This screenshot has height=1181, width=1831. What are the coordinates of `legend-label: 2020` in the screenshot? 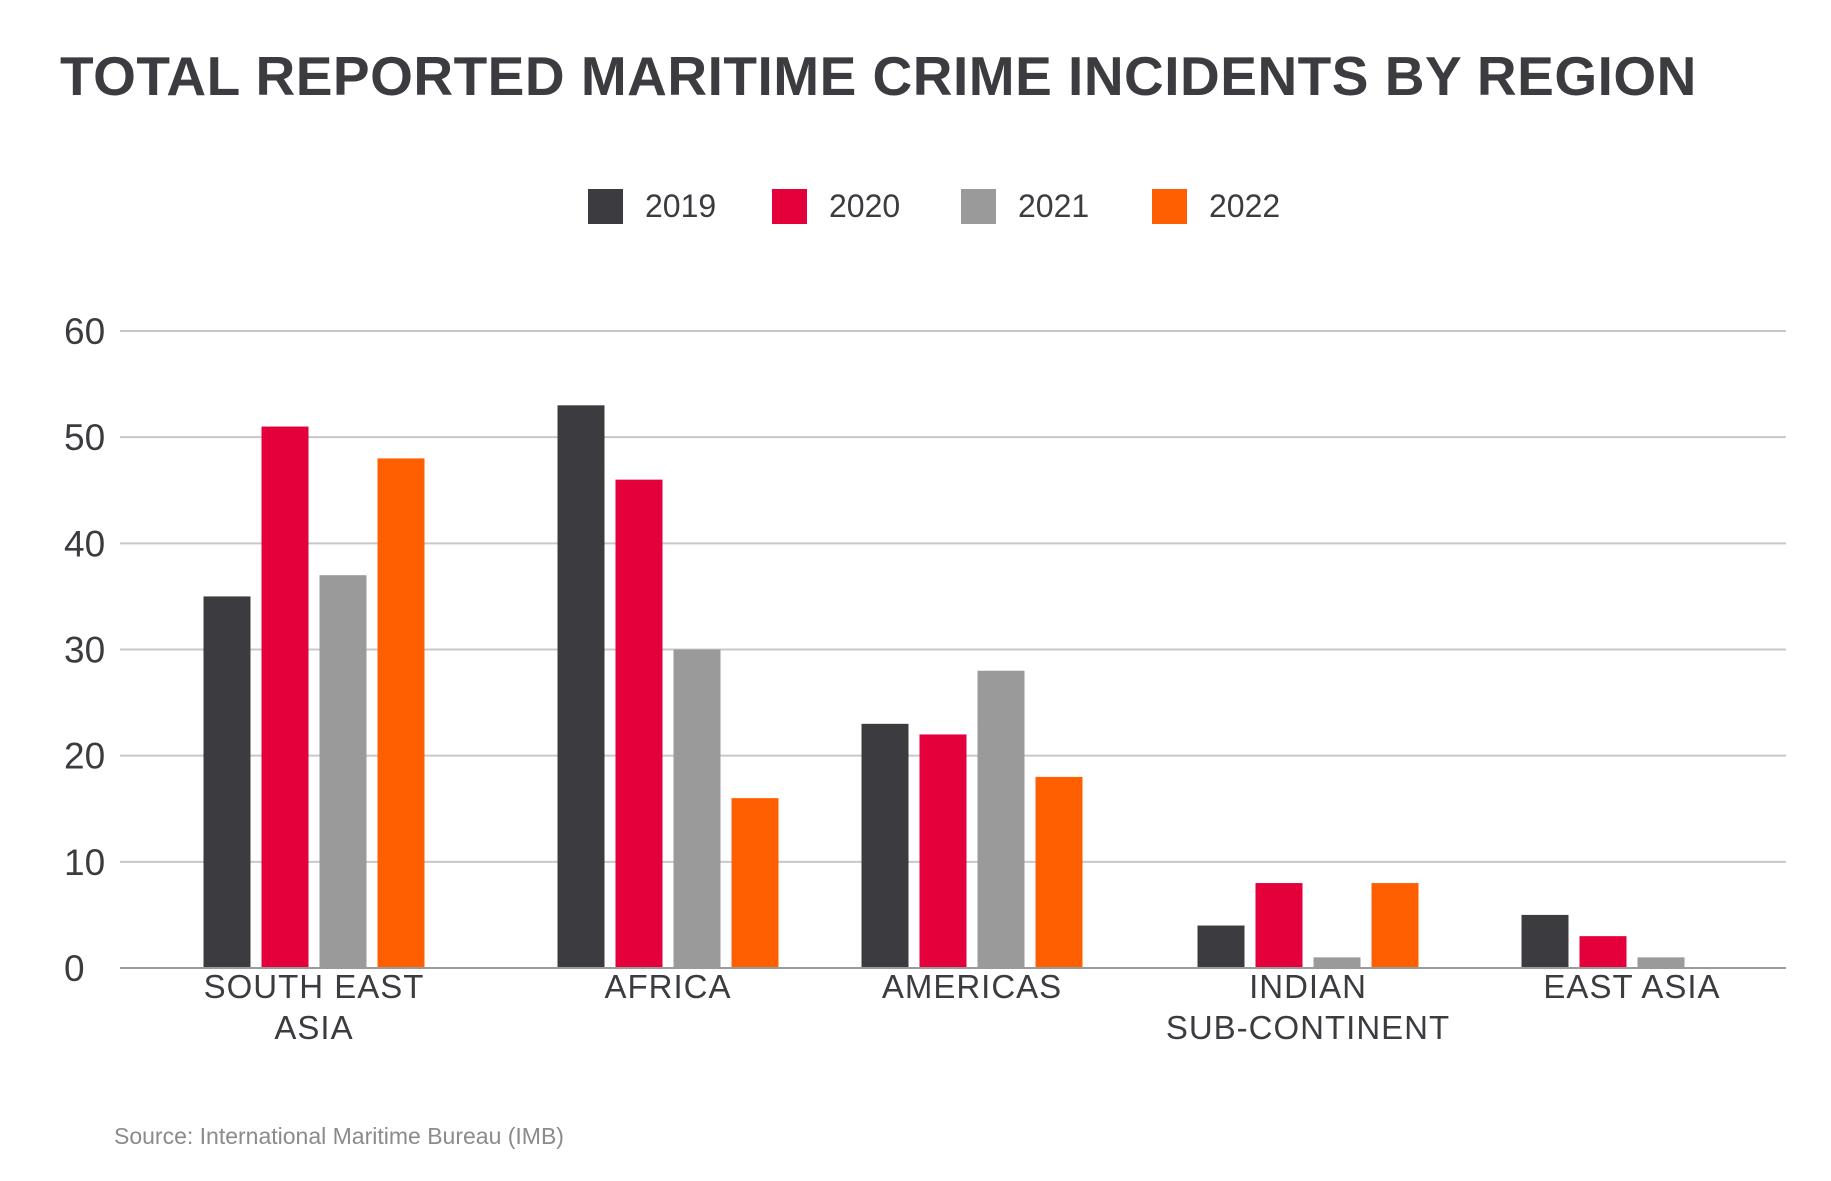 It's located at (865, 206).